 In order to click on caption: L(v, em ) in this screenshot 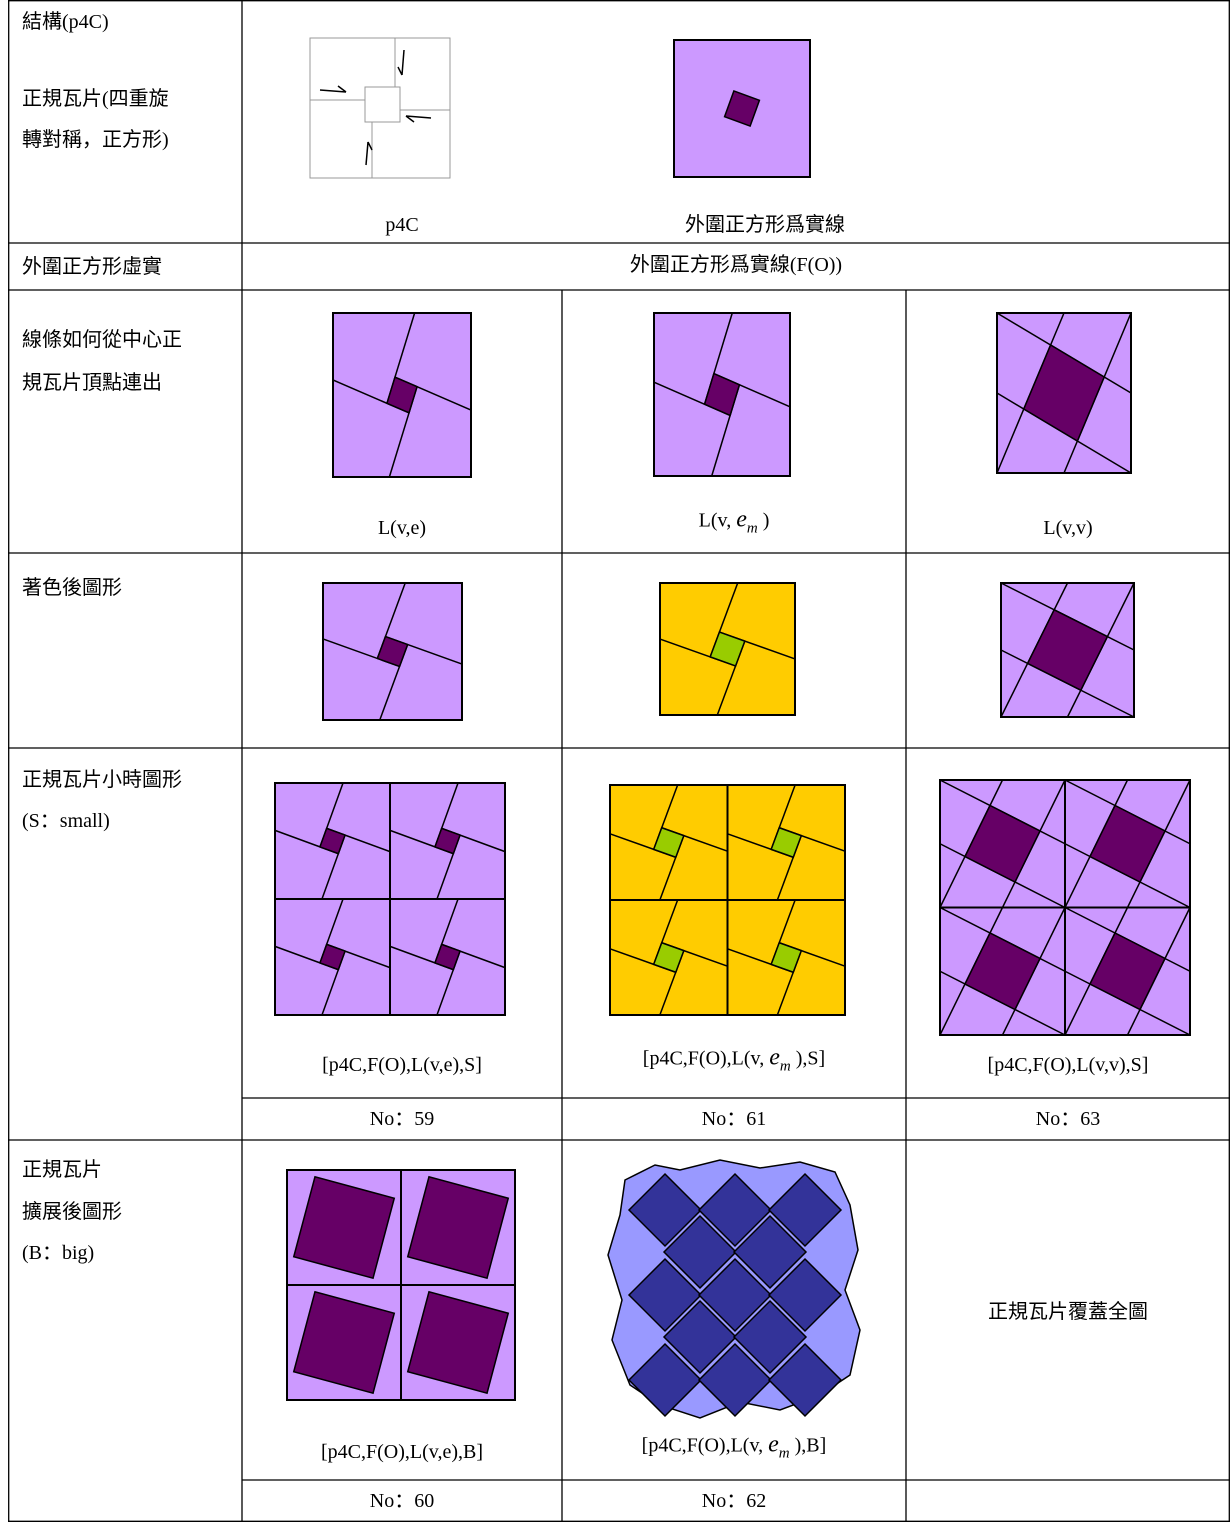, I will do `click(734, 524)`.